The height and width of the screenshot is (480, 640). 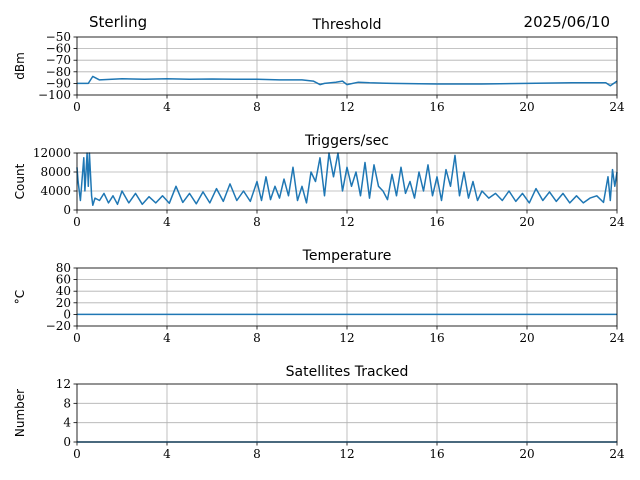 I want to click on y-tick-label: −60, so click(x=58, y=49).